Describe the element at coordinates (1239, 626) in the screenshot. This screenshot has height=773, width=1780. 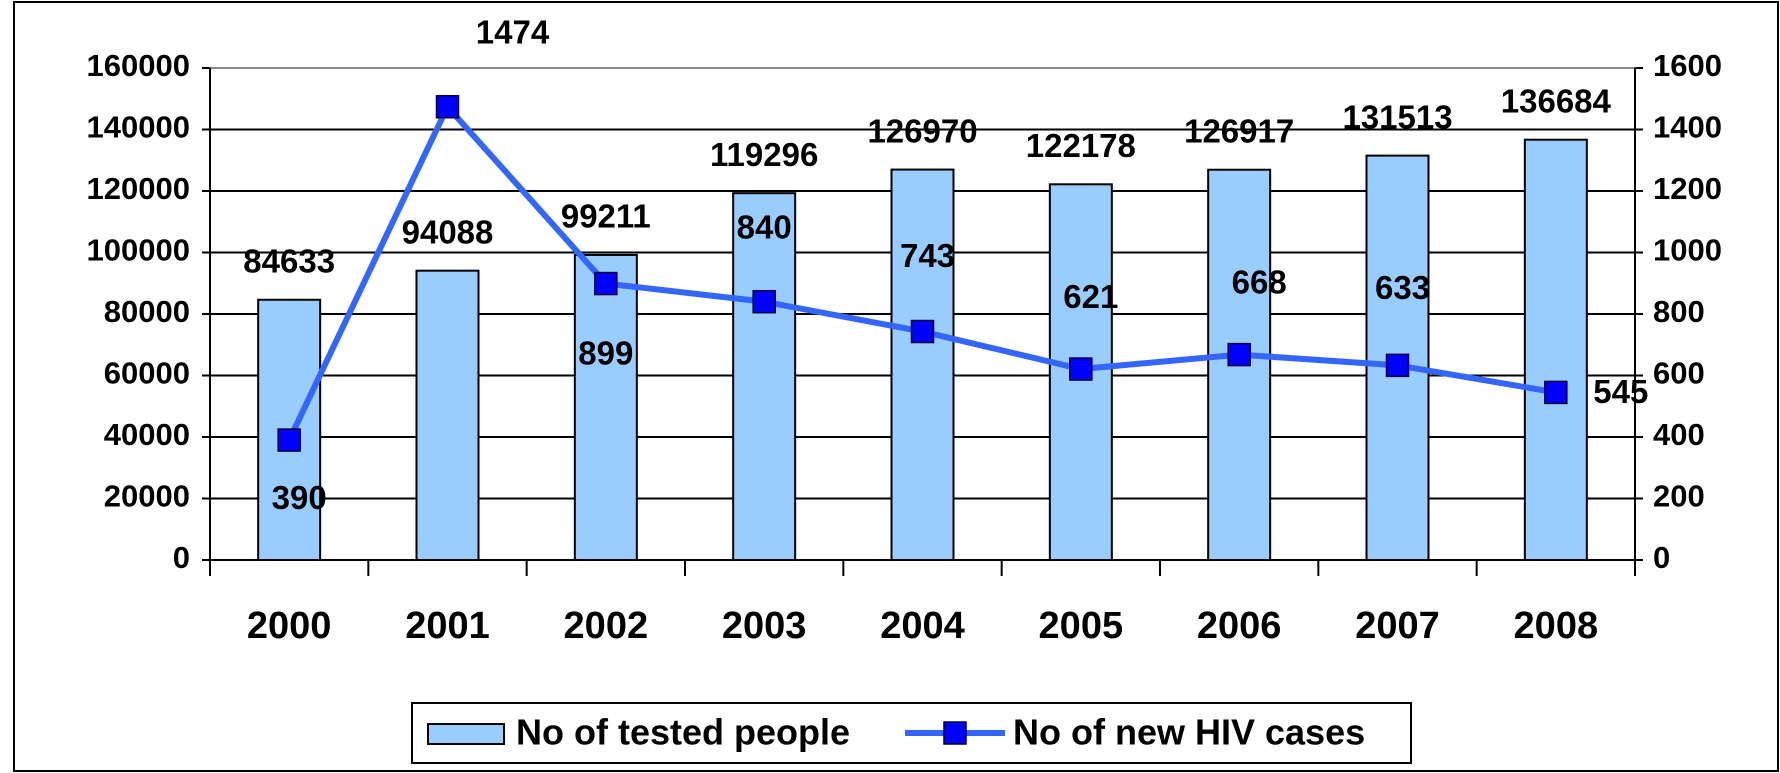
I see `x-tick-label: 2006` at that location.